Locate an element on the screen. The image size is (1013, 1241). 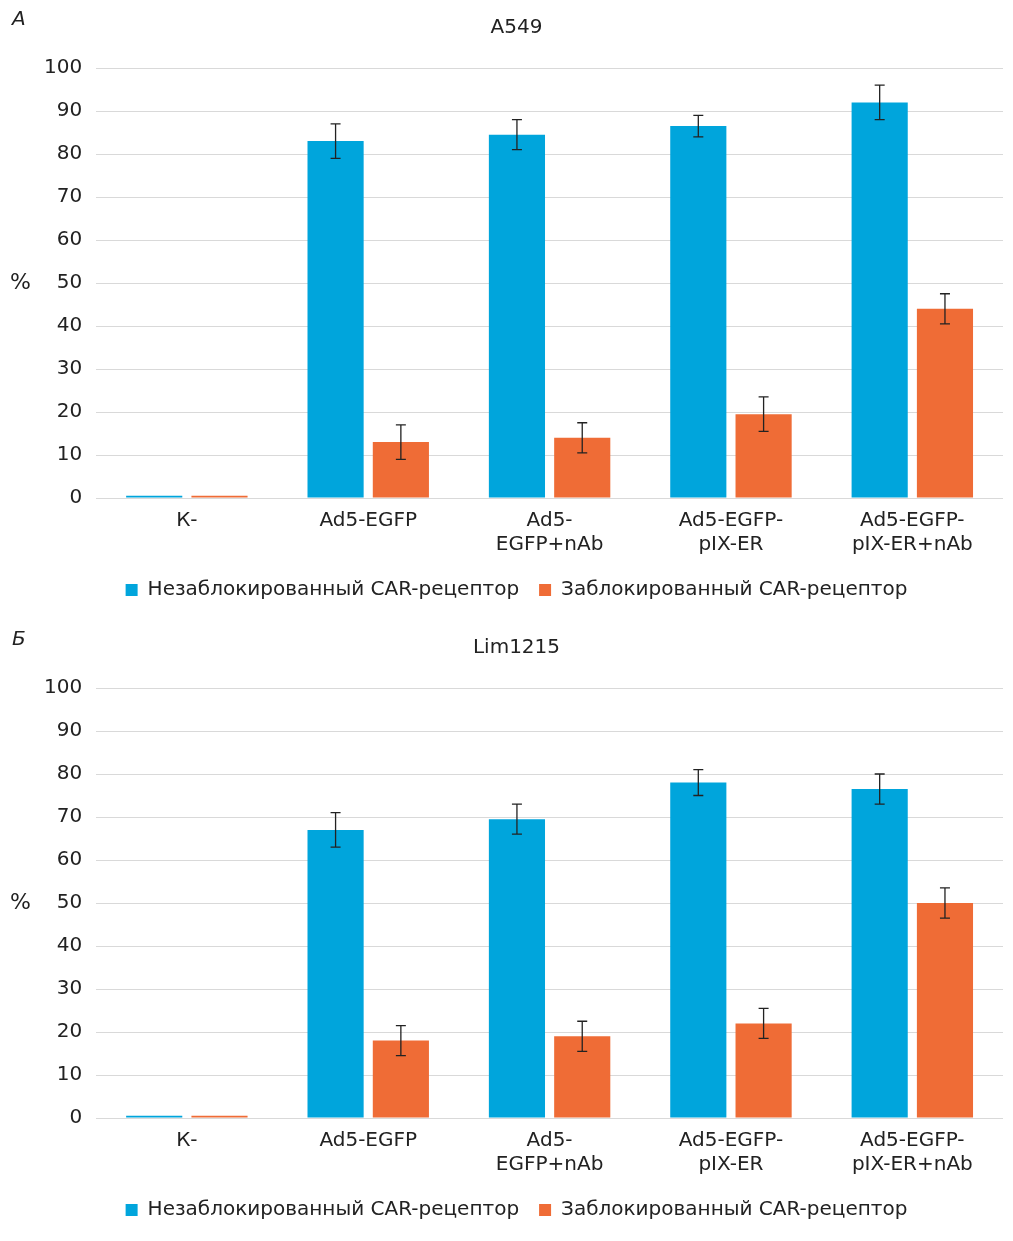
text: А is located at coordinates (18, 18).